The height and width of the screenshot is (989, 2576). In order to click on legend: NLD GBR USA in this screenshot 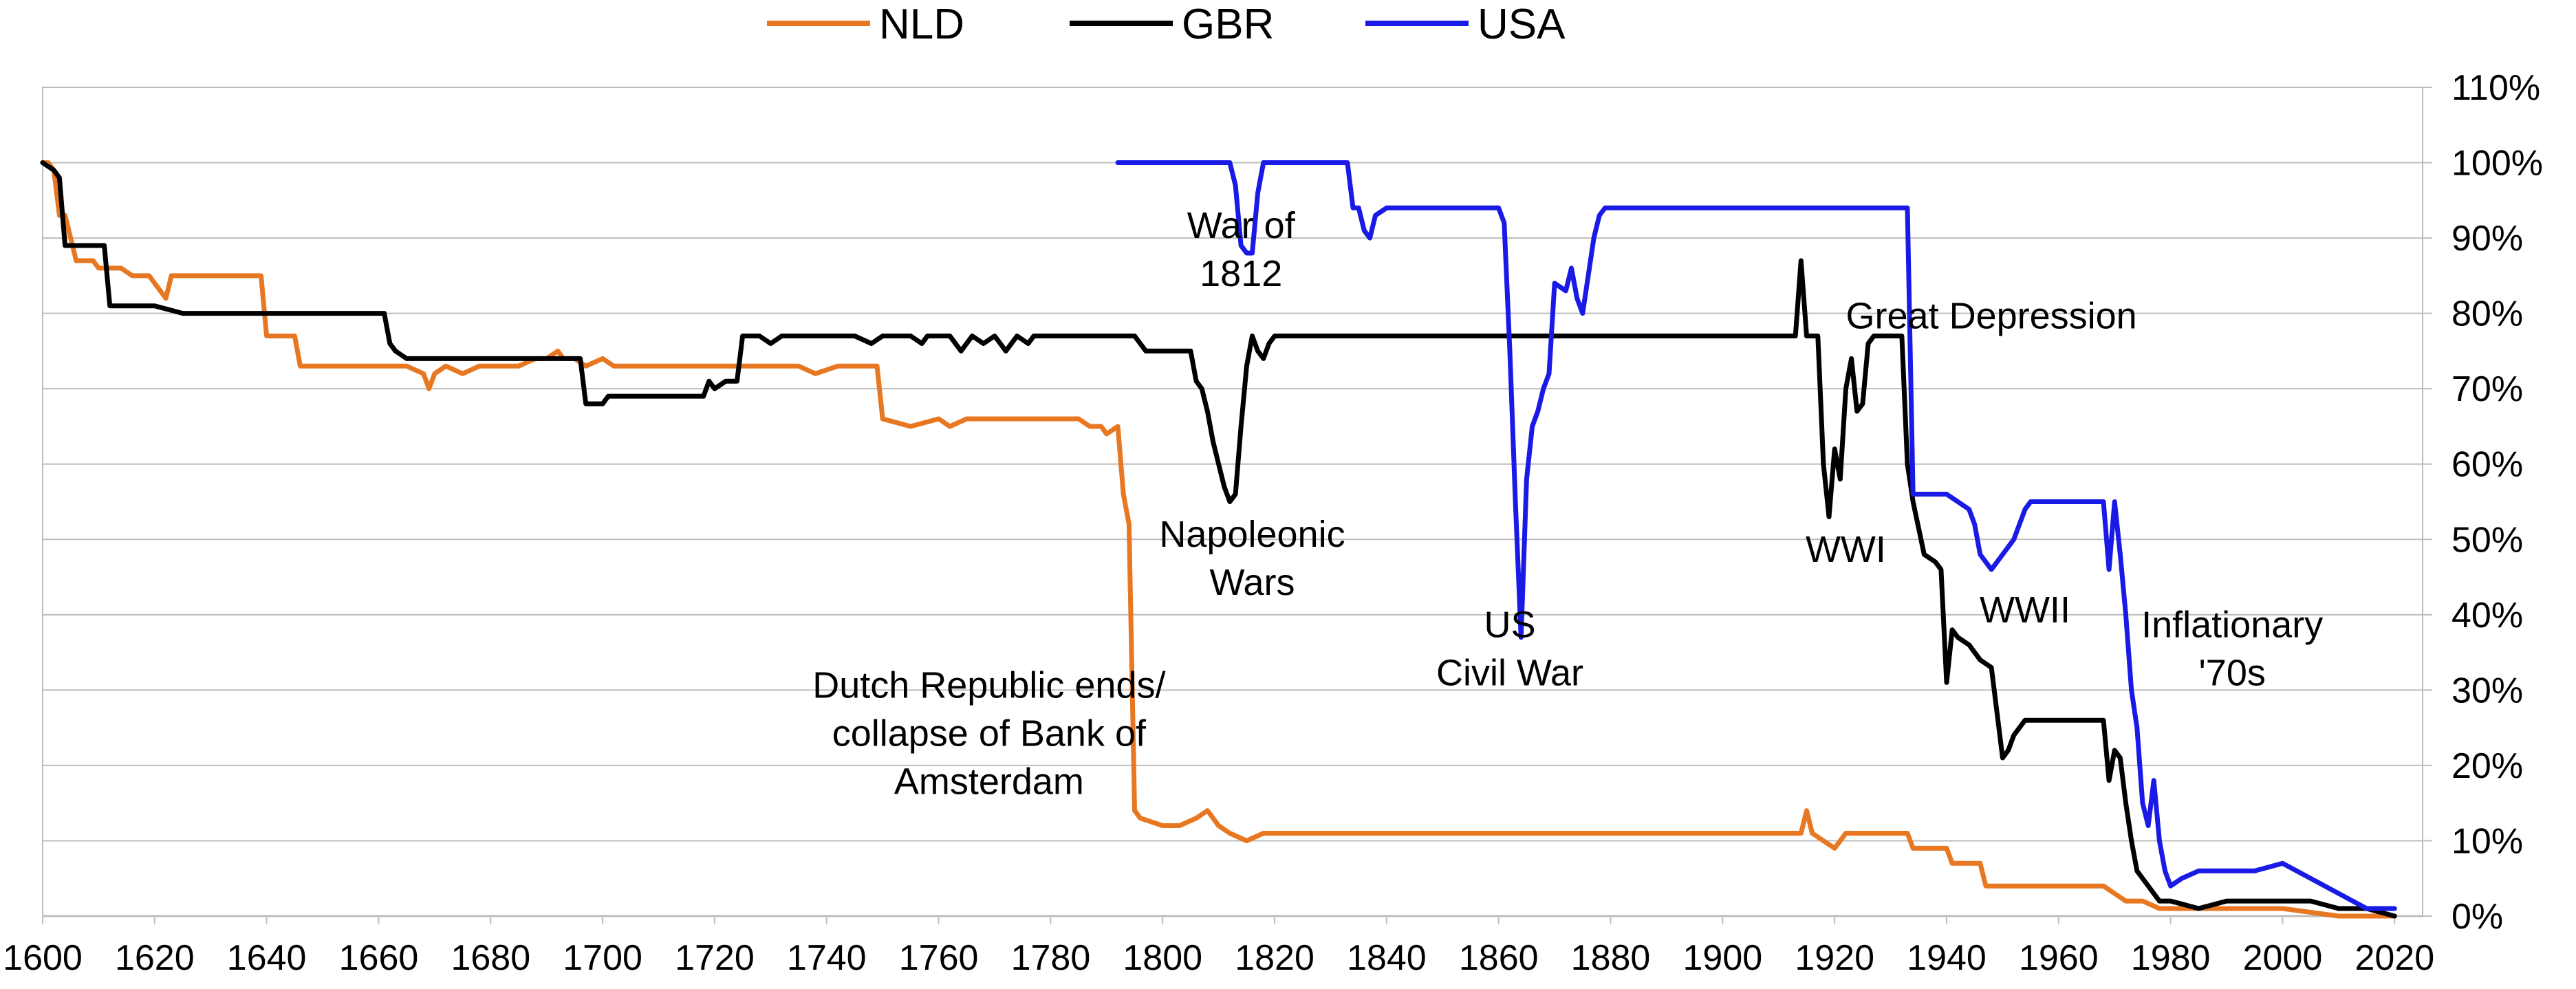, I will do `click(1166, 24)`.